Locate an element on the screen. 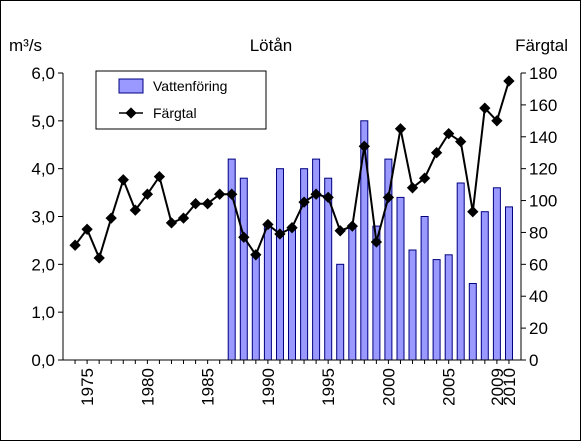  bar-2004 is located at coordinates (436, 310).